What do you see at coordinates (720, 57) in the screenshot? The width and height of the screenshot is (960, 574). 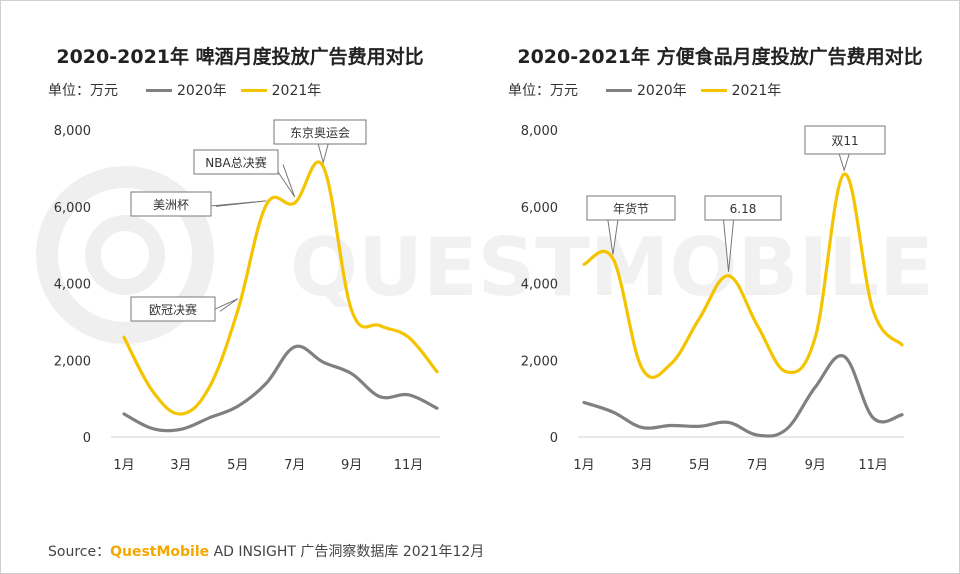 I see `chart-title: 2020-2021年 方便食品月度投放广告费用对比` at bounding box center [720, 57].